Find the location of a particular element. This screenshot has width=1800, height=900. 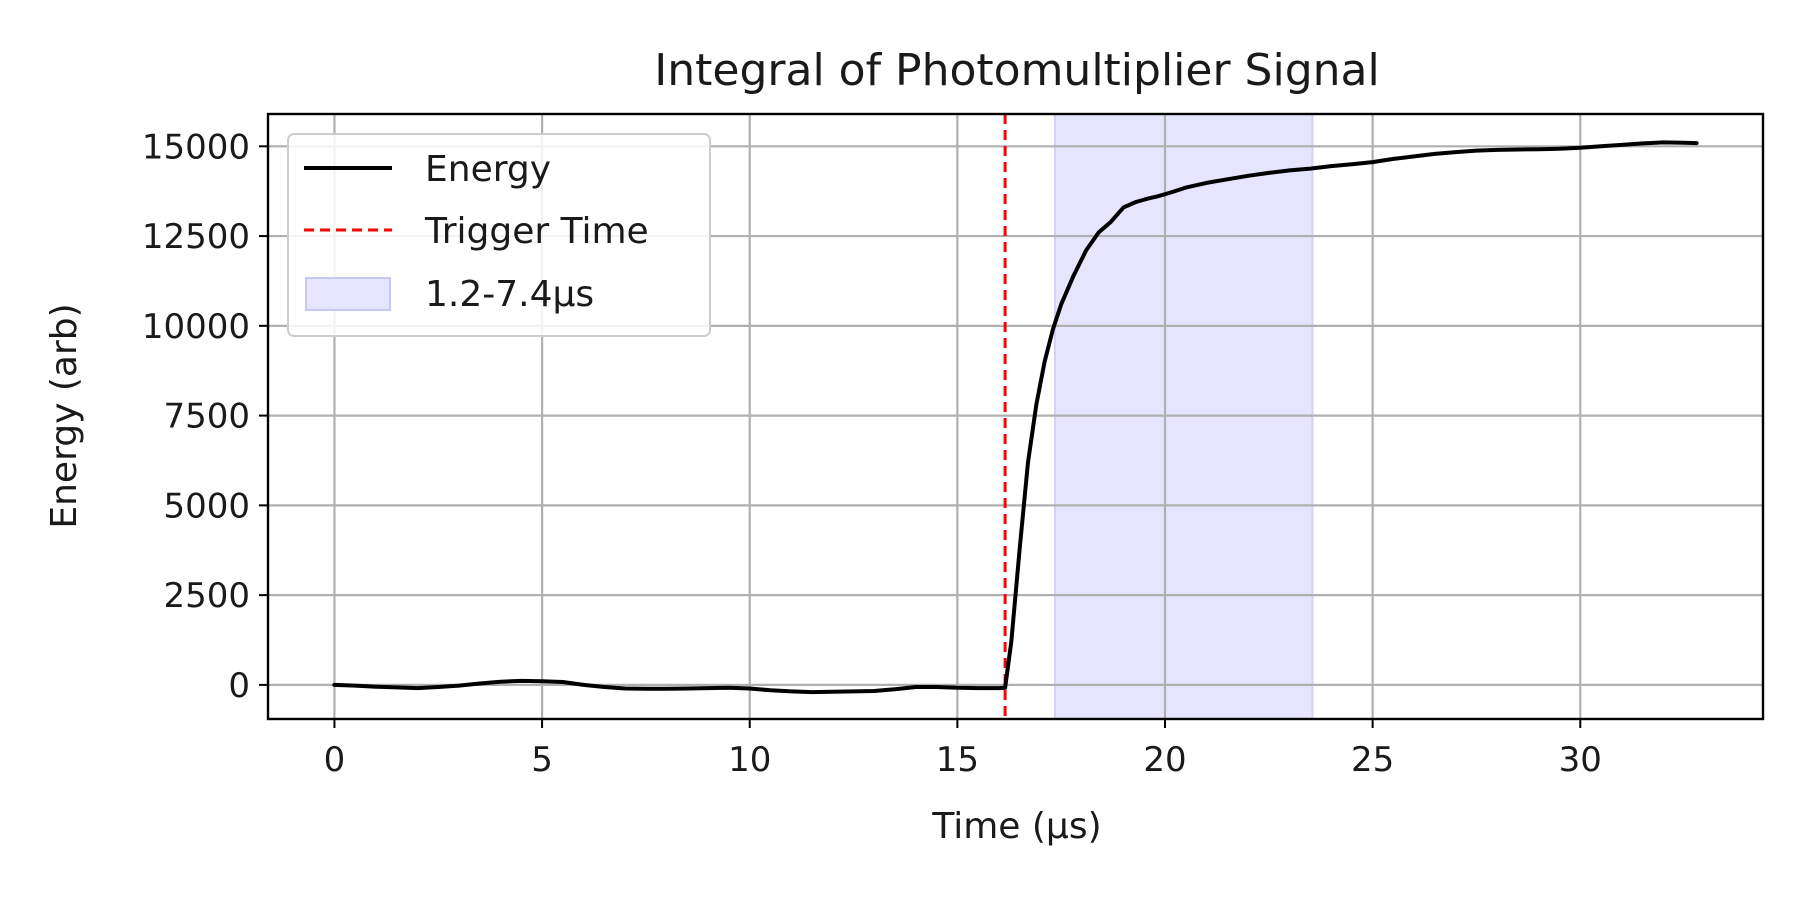

x-tick-label: 20 is located at coordinates (1164, 760).